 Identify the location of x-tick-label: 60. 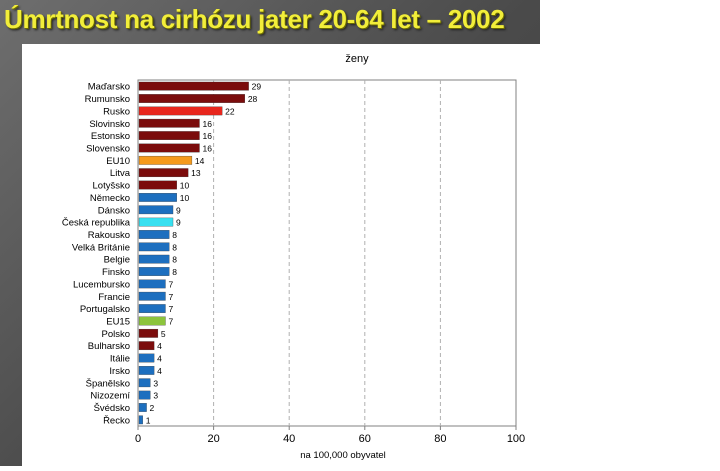
(365, 439).